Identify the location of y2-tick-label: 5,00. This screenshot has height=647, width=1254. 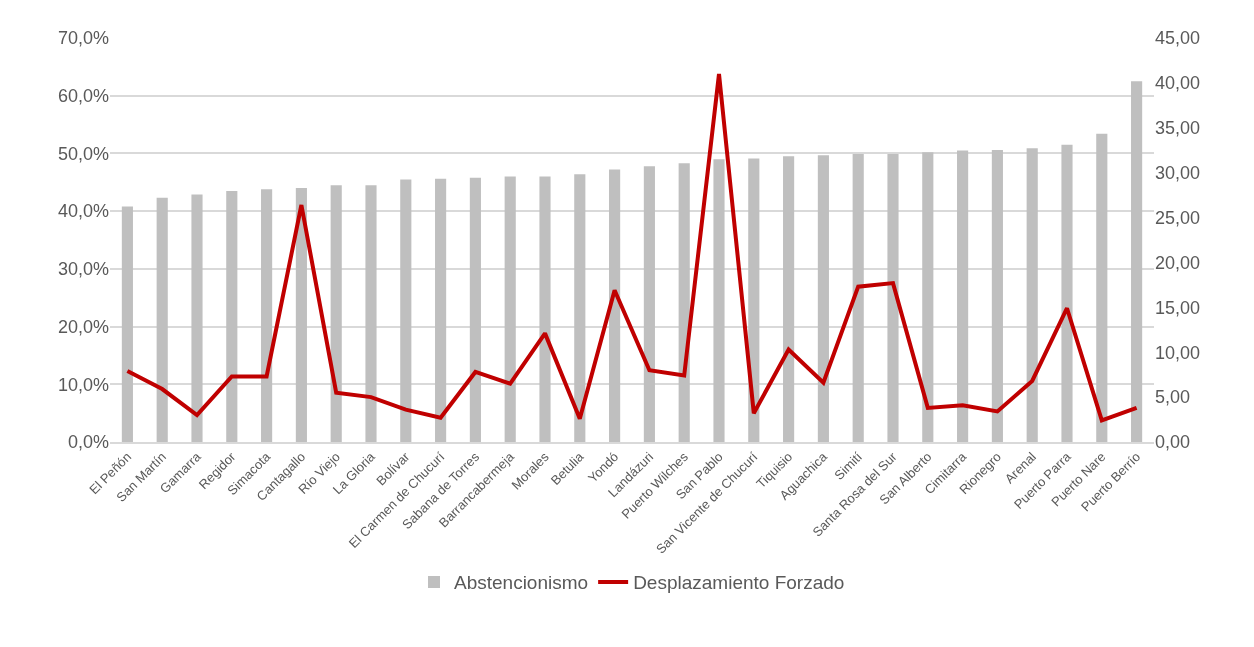
(1173, 397).